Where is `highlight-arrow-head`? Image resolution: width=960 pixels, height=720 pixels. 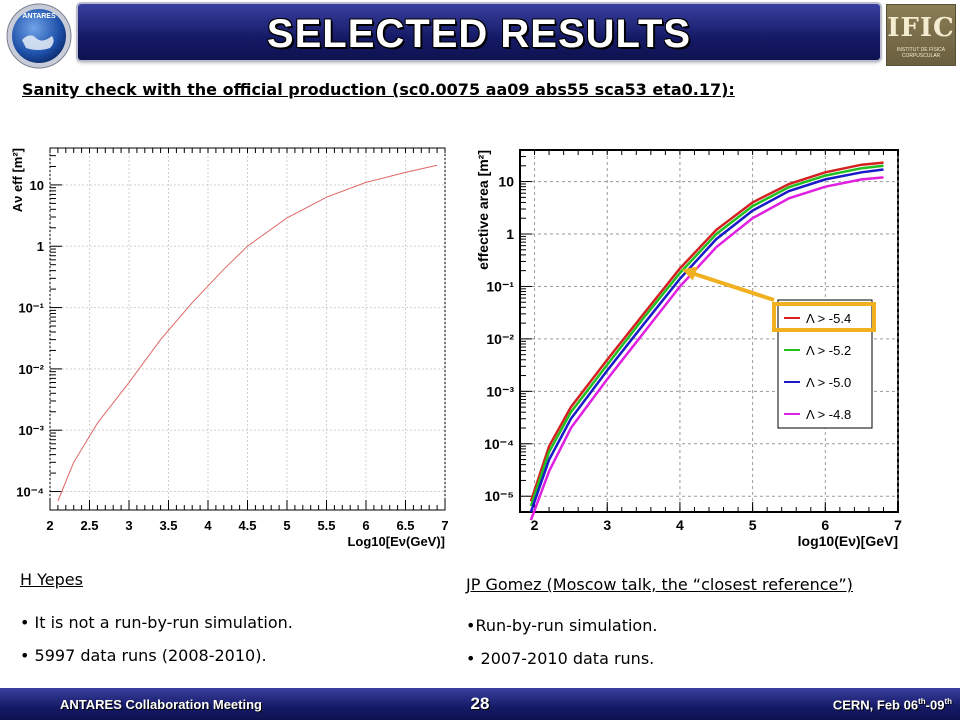
highlight-arrow-head is located at coordinates (689, 273).